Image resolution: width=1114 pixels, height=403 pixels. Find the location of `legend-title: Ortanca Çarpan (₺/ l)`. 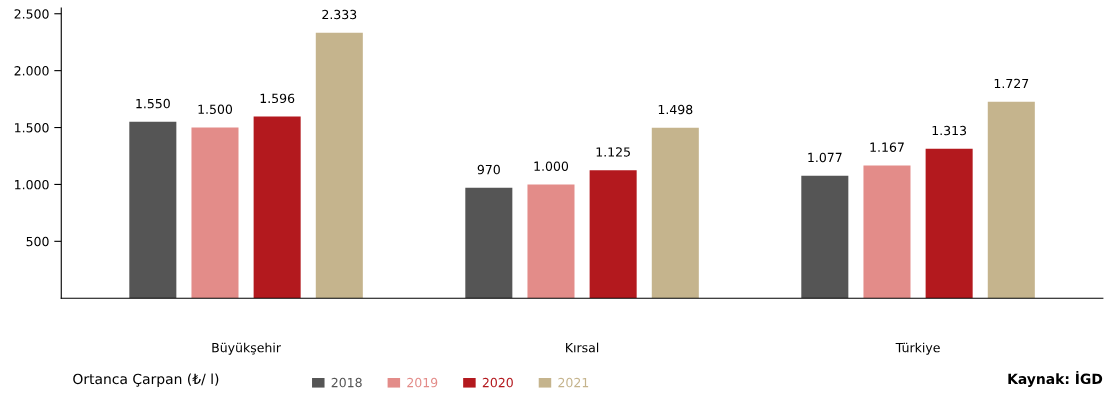

legend-title: Ortanca Çarpan (₺/ l) is located at coordinates (146, 380).